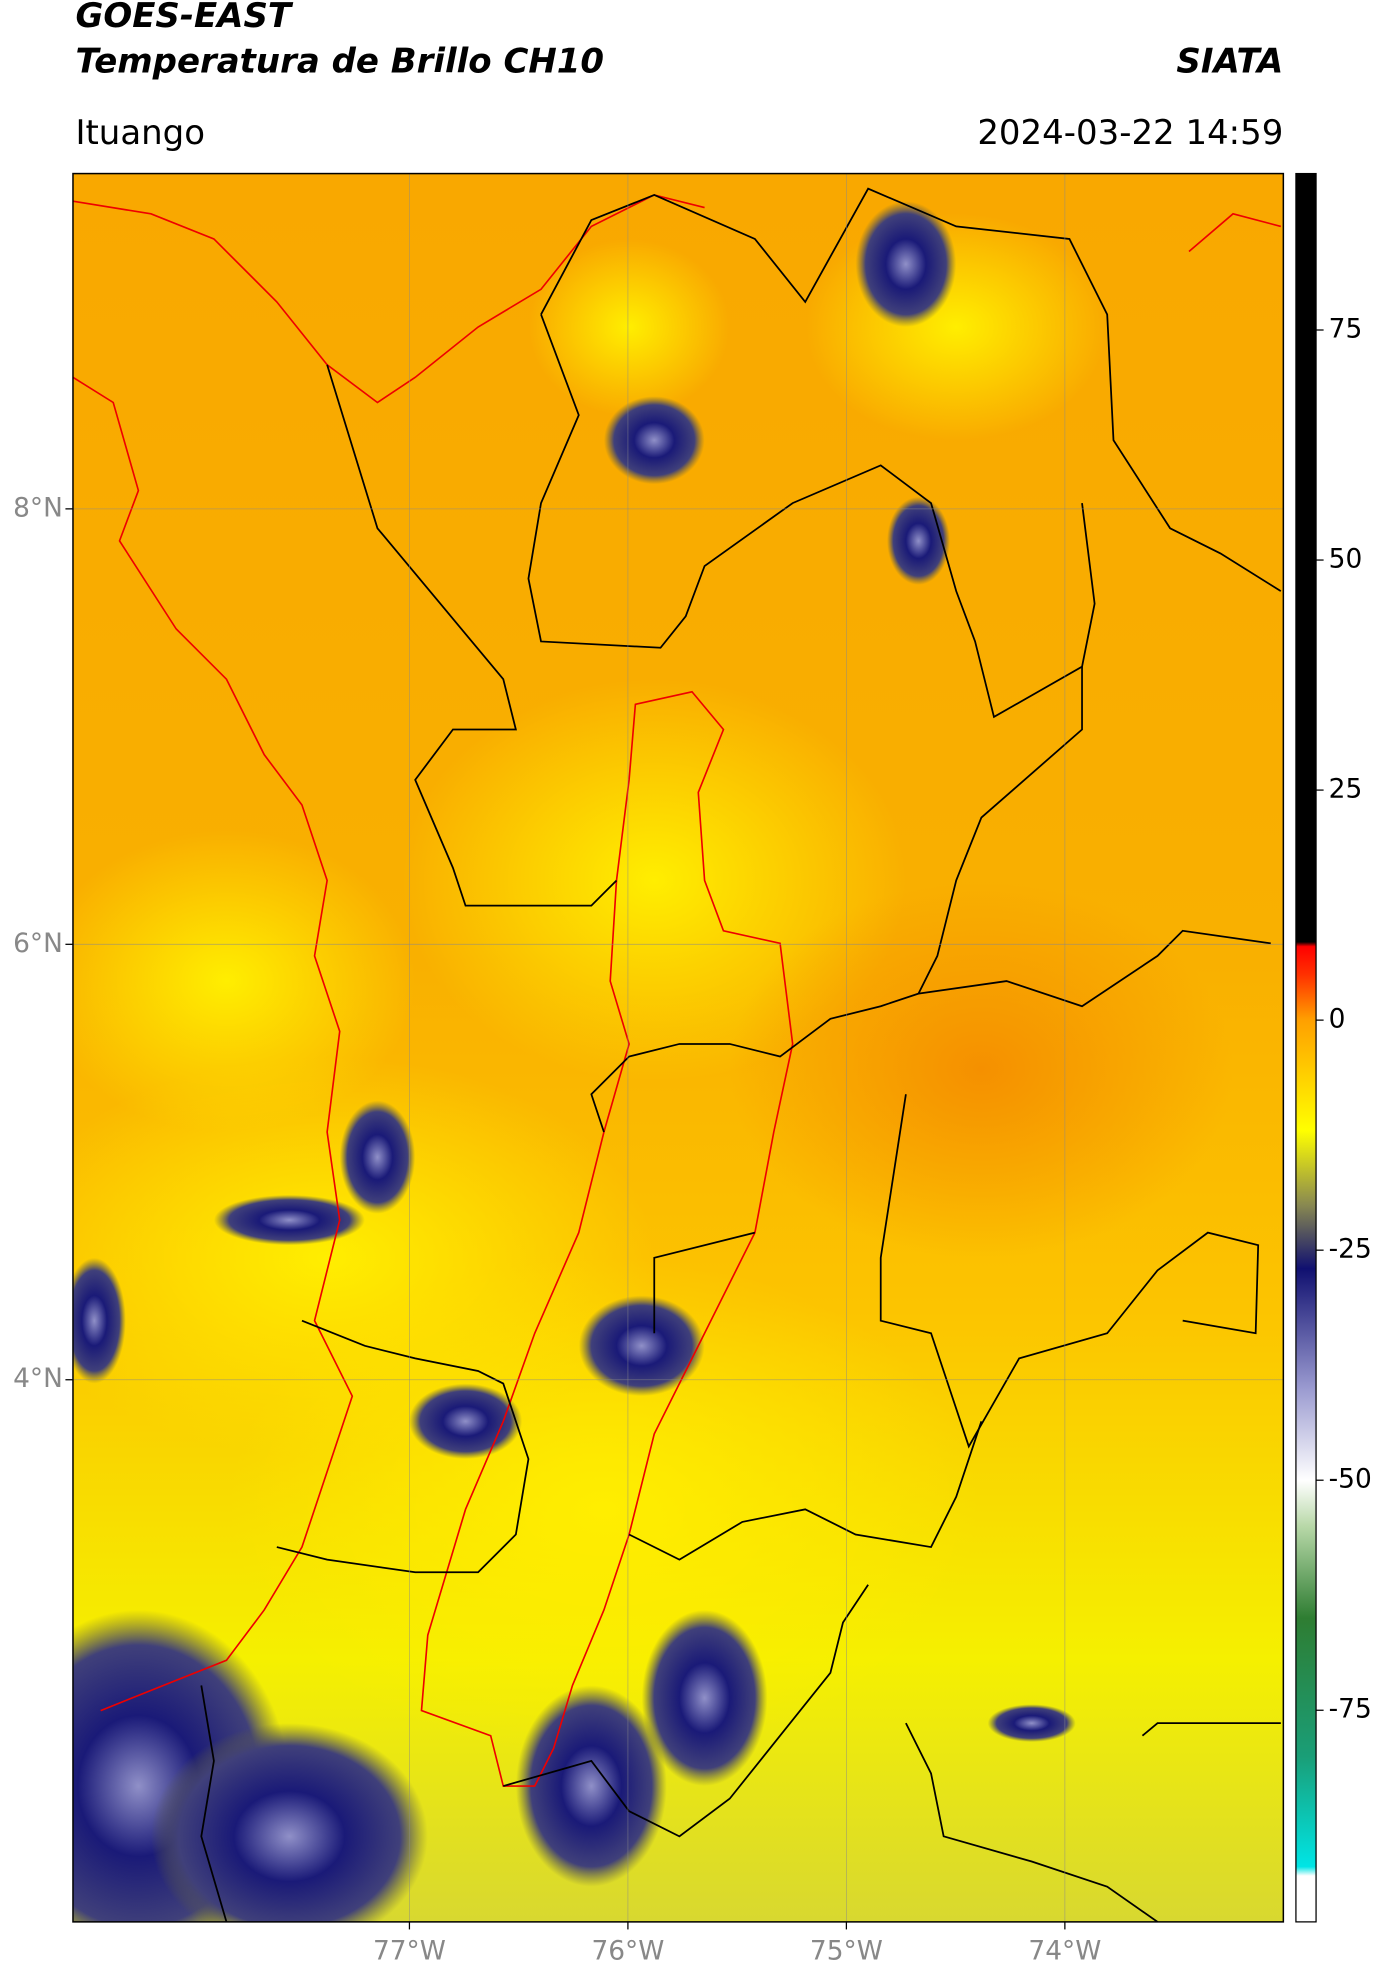  What do you see at coordinates (1346, 329) in the screenshot?
I see `colorbar-tick-label: 75` at bounding box center [1346, 329].